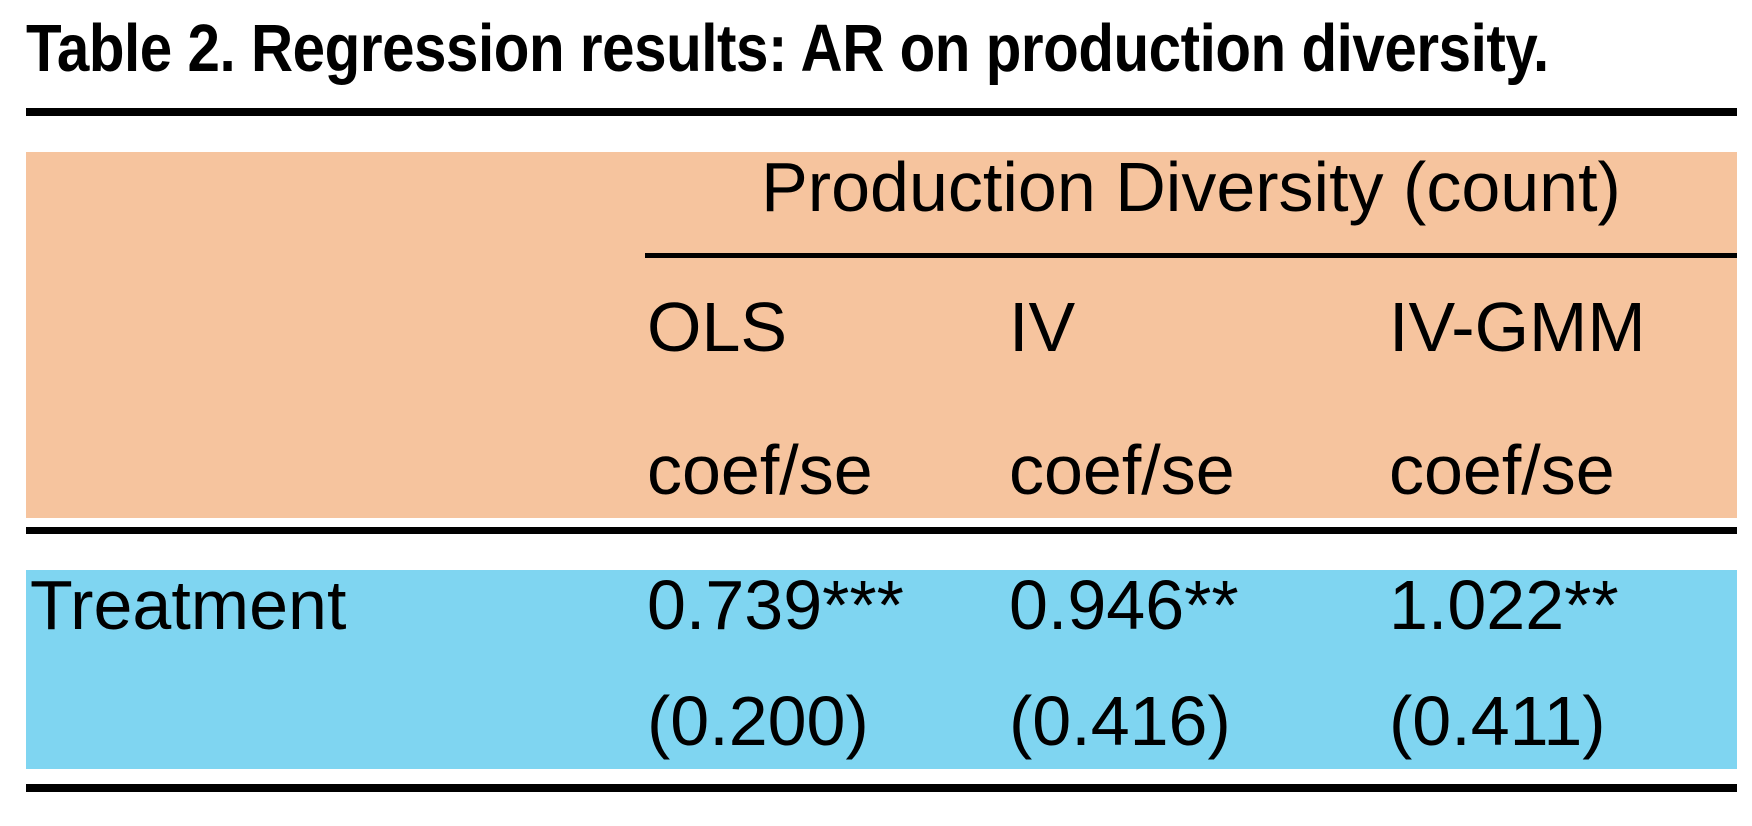 Image resolution: width=1752 pixels, height=826 pixels. Describe the element at coordinates (335, 327) in the screenshot. I see `column-header-empty` at that location.